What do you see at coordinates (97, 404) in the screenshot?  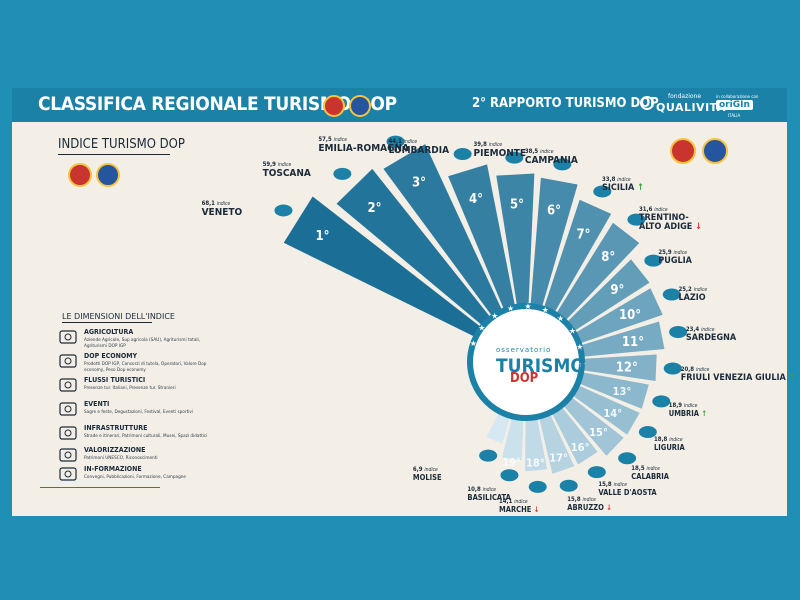 I see `dimension-name: EVENTI` at bounding box center [97, 404].